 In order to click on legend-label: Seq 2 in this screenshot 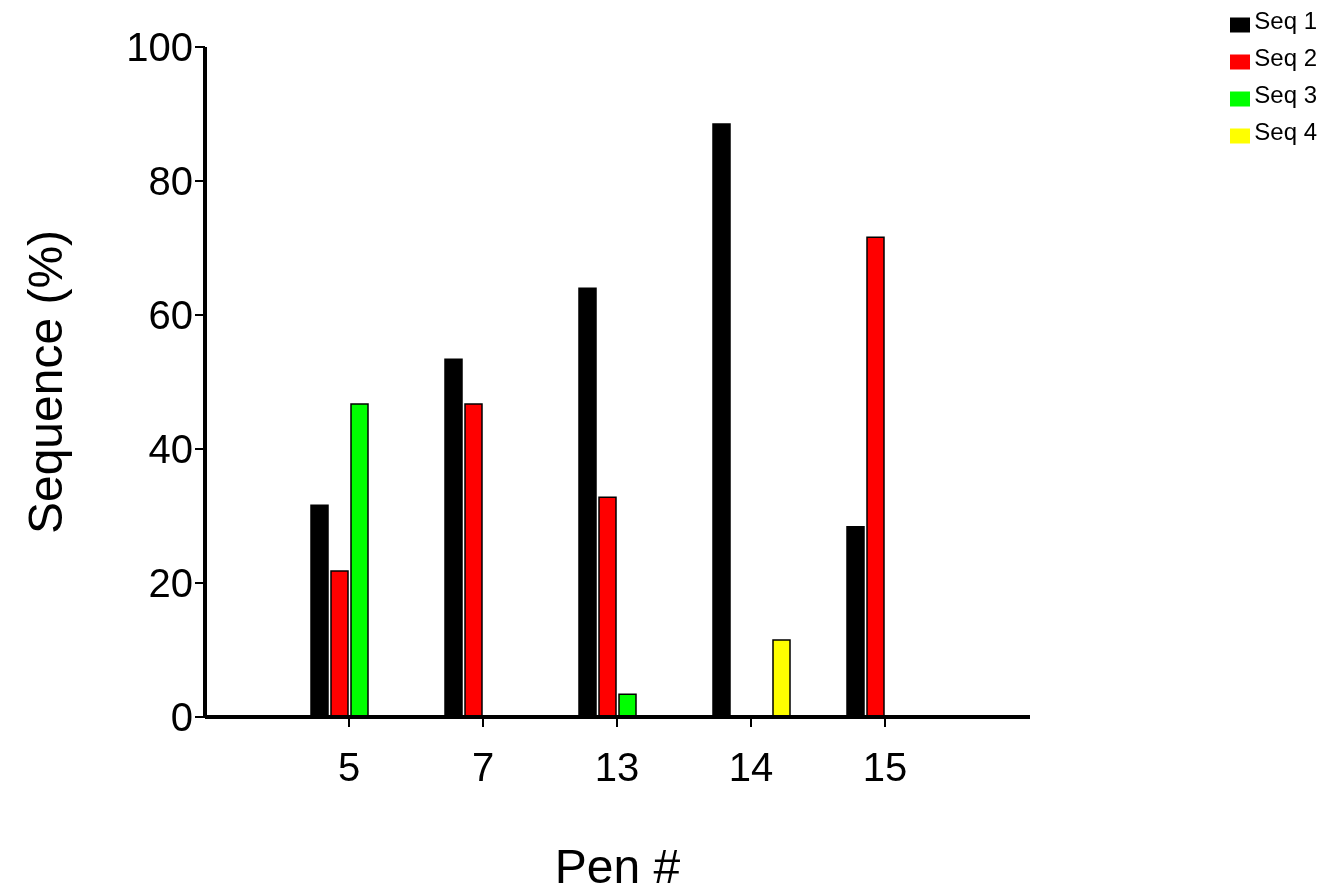, I will do `click(1285, 57)`.